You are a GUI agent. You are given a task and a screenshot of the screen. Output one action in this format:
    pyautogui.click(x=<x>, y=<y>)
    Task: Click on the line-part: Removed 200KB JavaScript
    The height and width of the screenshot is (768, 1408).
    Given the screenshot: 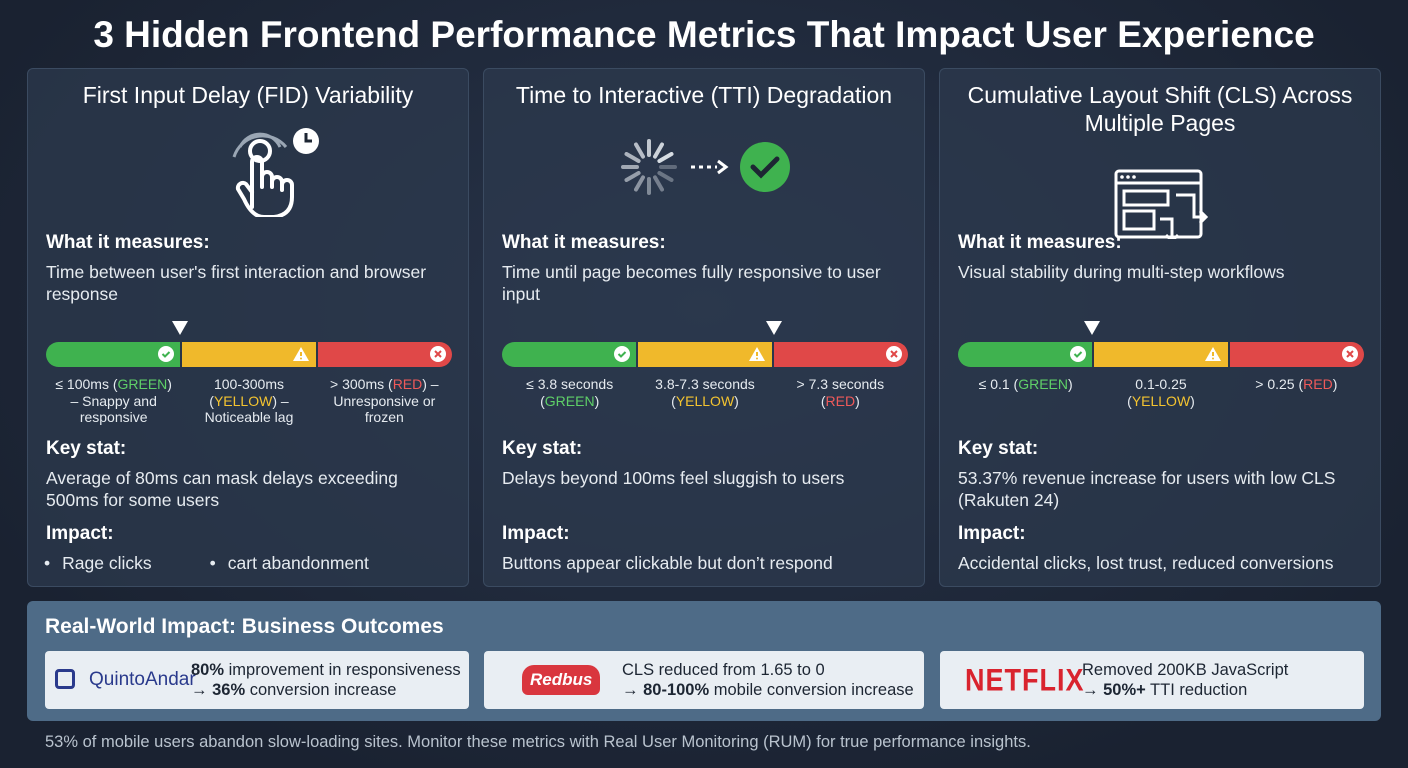 What is the action you would take?
    pyautogui.click(x=1185, y=670)
    